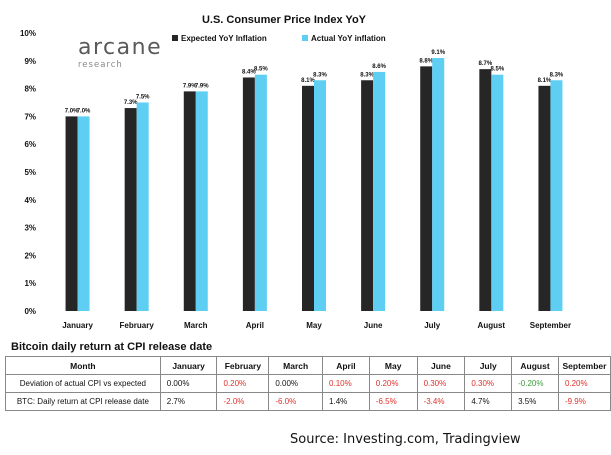 This screenshot has height=455, width=611. Describe the element at coordinates (77, 325) in the screenshot. I see `x-category-label: January` at that location.